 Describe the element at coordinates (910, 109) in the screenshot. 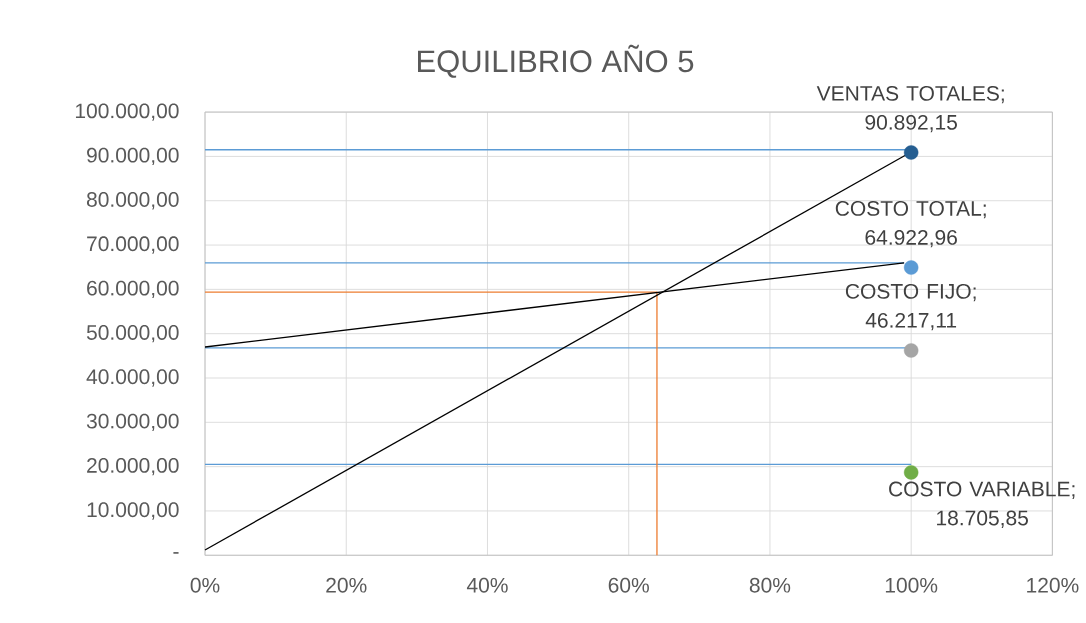

I see `data-label: VENTAS TOTALES; 90.892,15` at that location.